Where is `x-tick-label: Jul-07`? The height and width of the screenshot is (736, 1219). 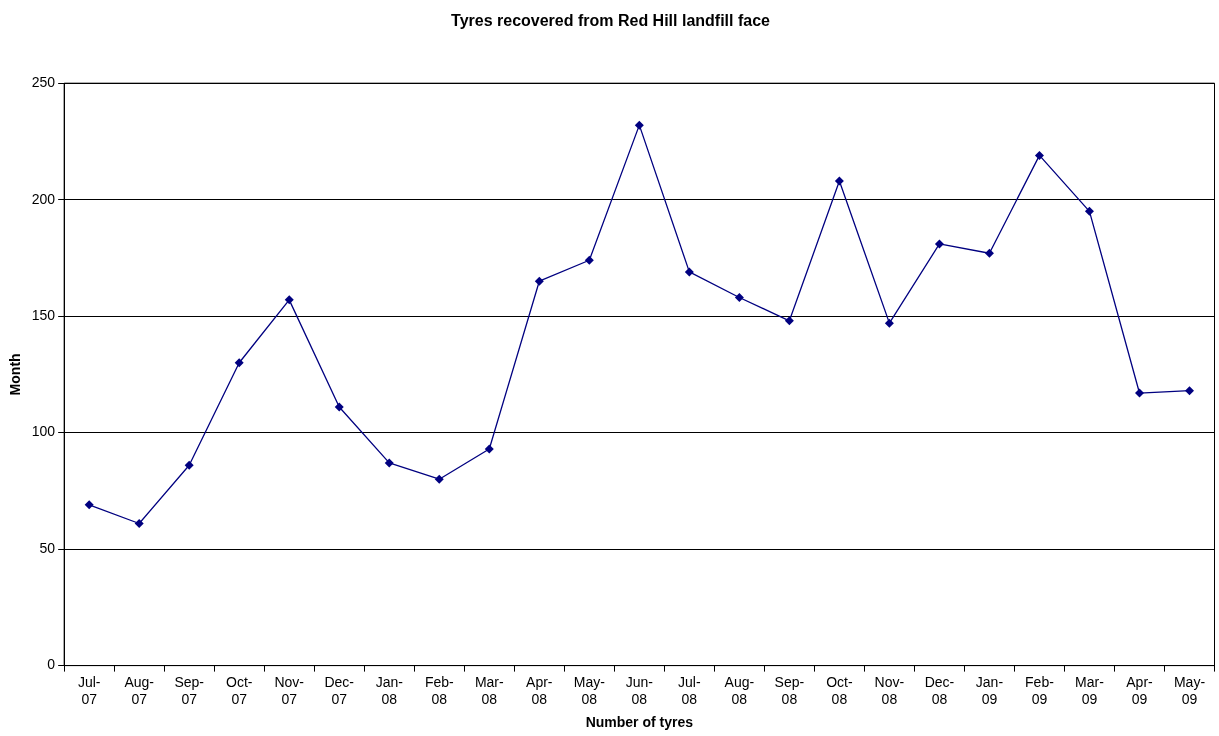 x-tick-label: Jul-07 is located at coordinates (89, 690).